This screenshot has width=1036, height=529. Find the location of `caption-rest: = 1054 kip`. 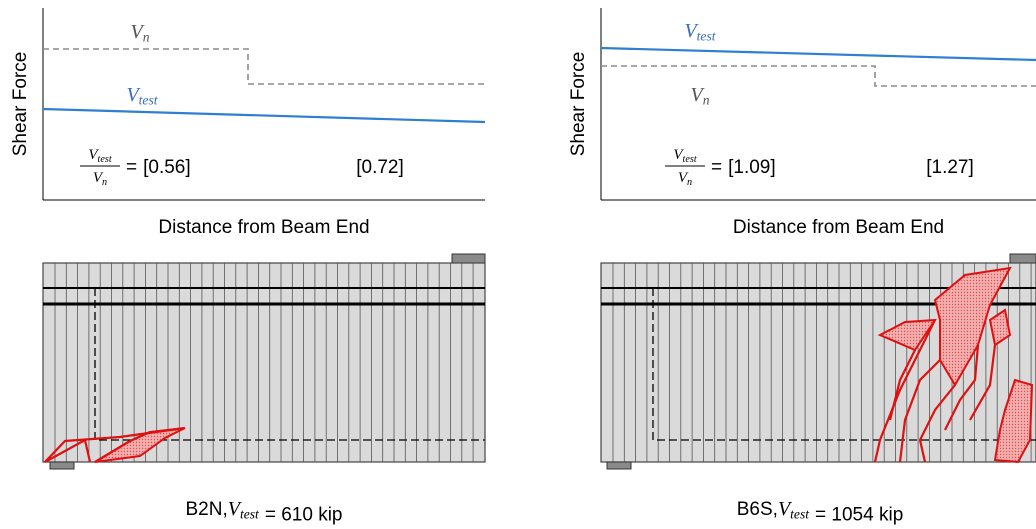

caption-rest: = 1054 kip is located at coordinates (859, 515).